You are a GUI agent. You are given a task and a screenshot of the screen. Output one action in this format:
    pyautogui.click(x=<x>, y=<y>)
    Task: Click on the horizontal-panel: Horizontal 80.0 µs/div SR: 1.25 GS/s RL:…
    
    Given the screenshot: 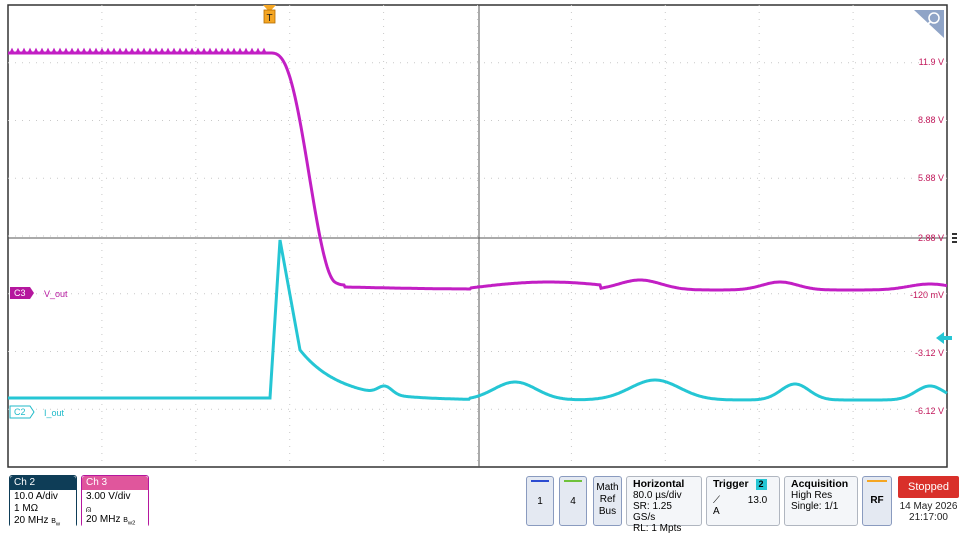 What is the action you would take?
    pyautogui.click(x=664, y=505)
    